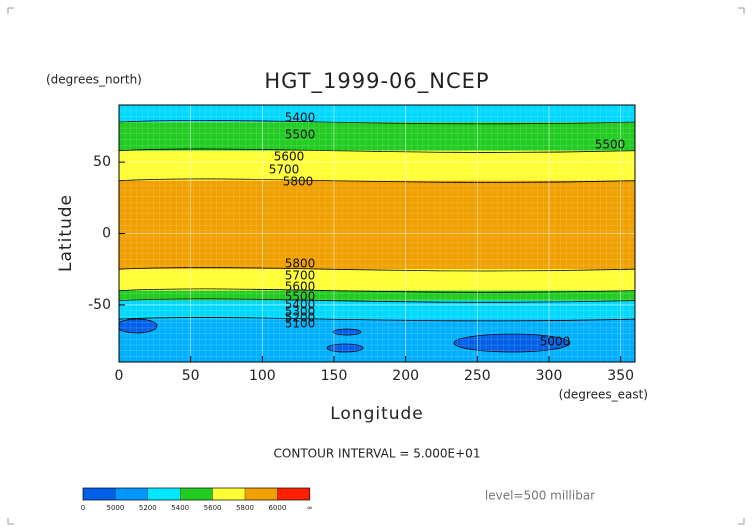 The width and height of the screenshot is (752, 532). Describe the element at coordinates (66, 233) in the screenshot. I see `y-axis-title: Latitude` at that location.